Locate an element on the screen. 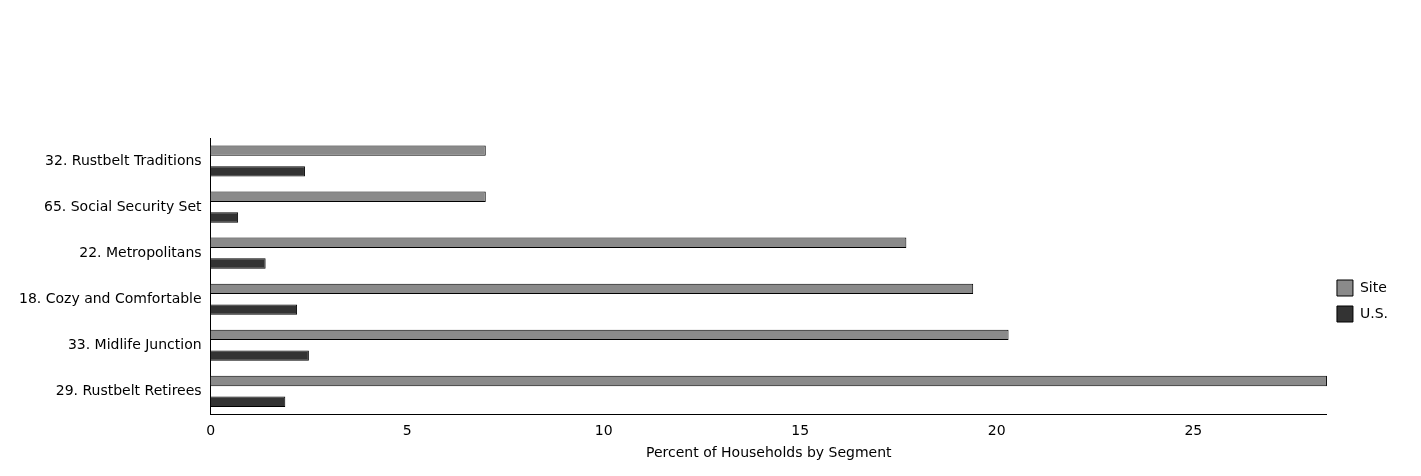 This screenshot has height=476, width=1421. y-tick-label: 65. Social Security Set is located at coordinates (123, 205).